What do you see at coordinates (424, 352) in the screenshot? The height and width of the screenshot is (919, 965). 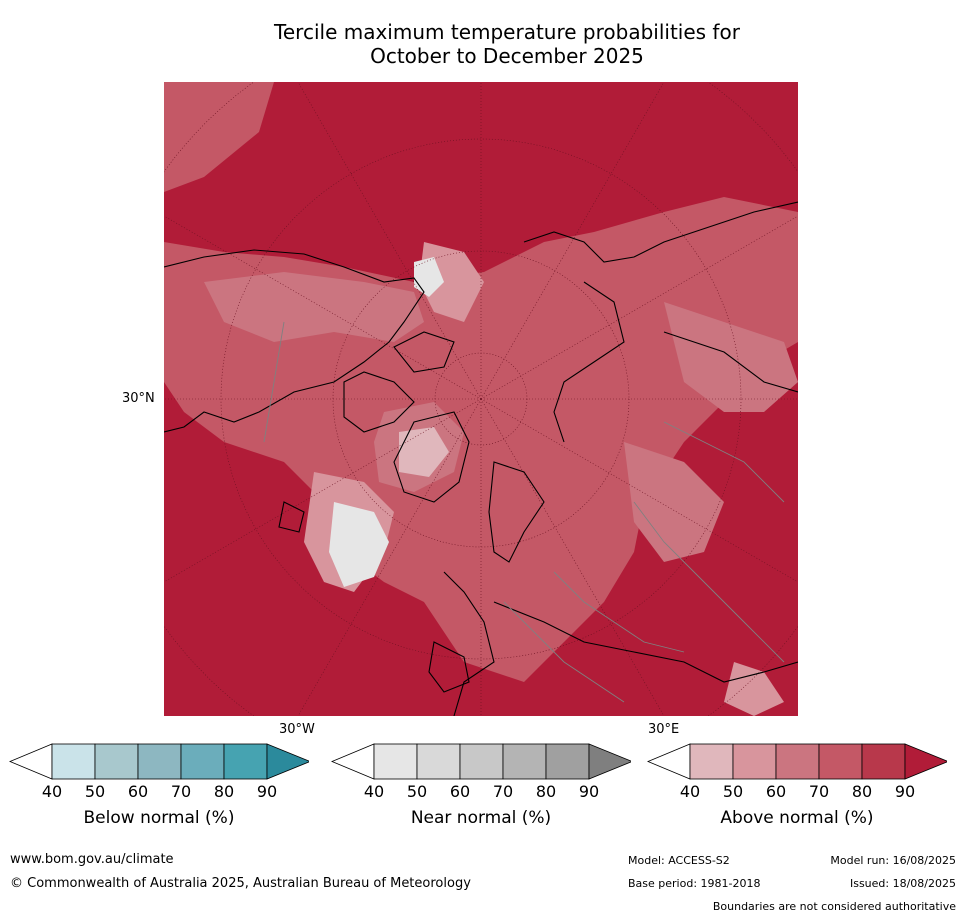 I see `coastline-island` at bounding box center [424, 352].